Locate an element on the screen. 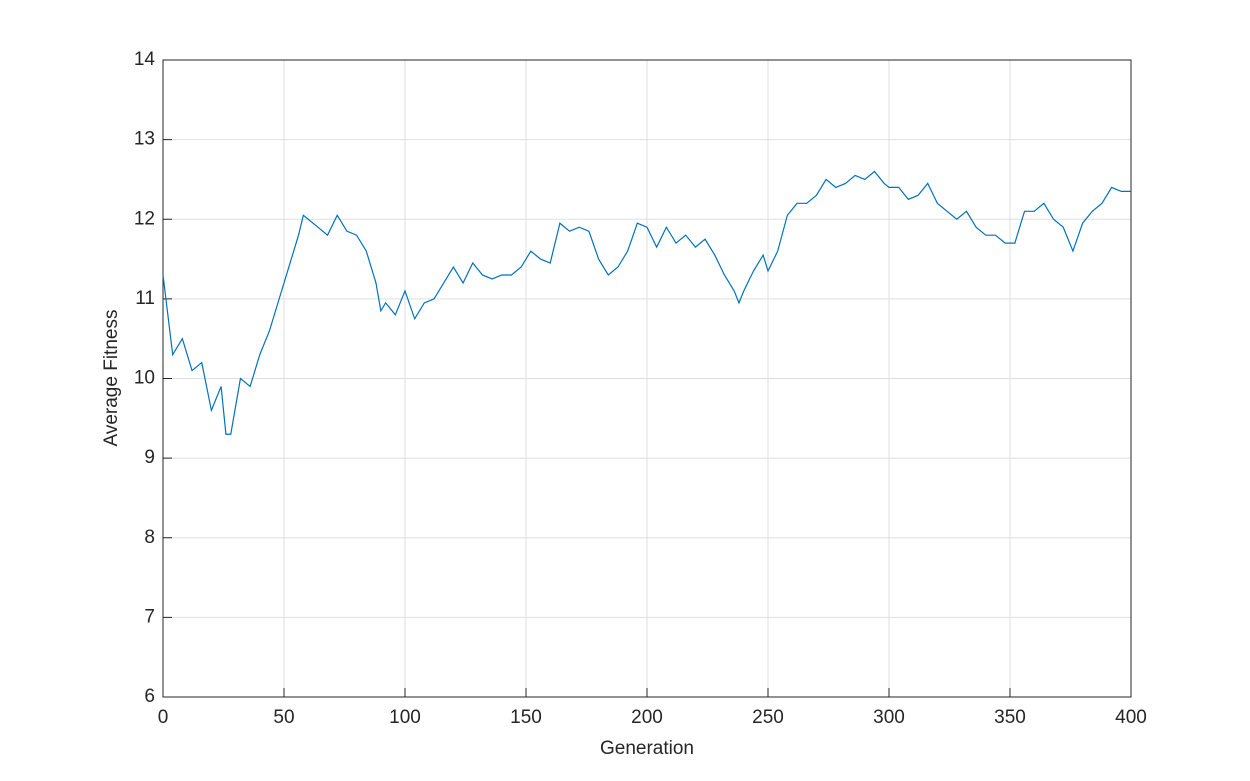 The image size is (1250, 781). y-tick-label: 13 is located at coordinates (144, 139).